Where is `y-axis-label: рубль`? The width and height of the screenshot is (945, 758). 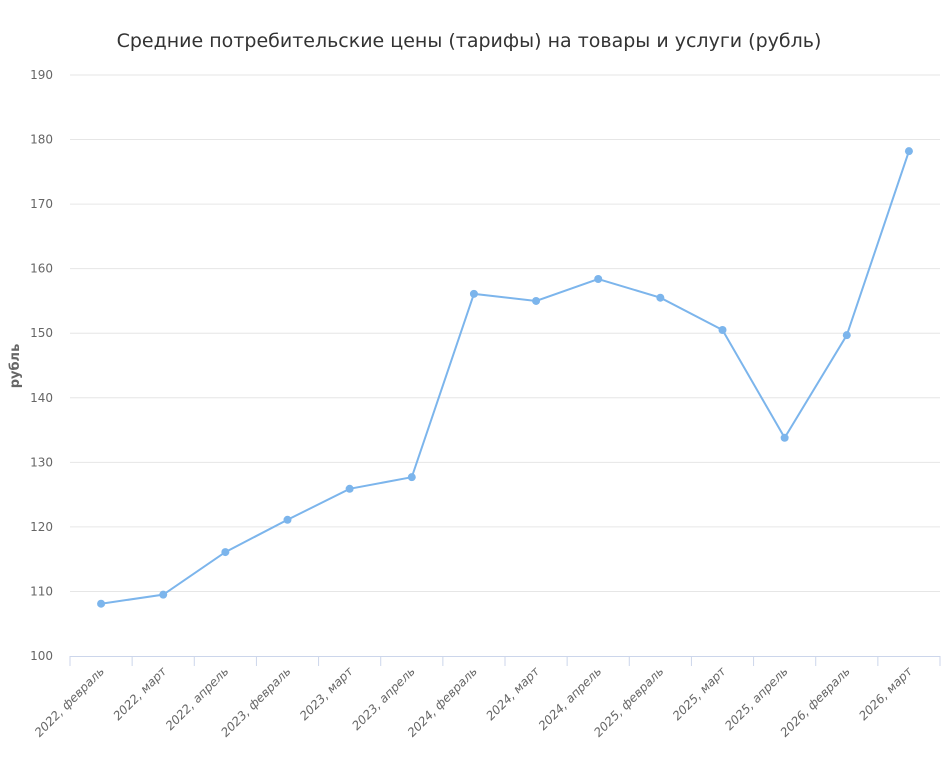 y-axis-label: рубль is located at coordinates (15, 366).